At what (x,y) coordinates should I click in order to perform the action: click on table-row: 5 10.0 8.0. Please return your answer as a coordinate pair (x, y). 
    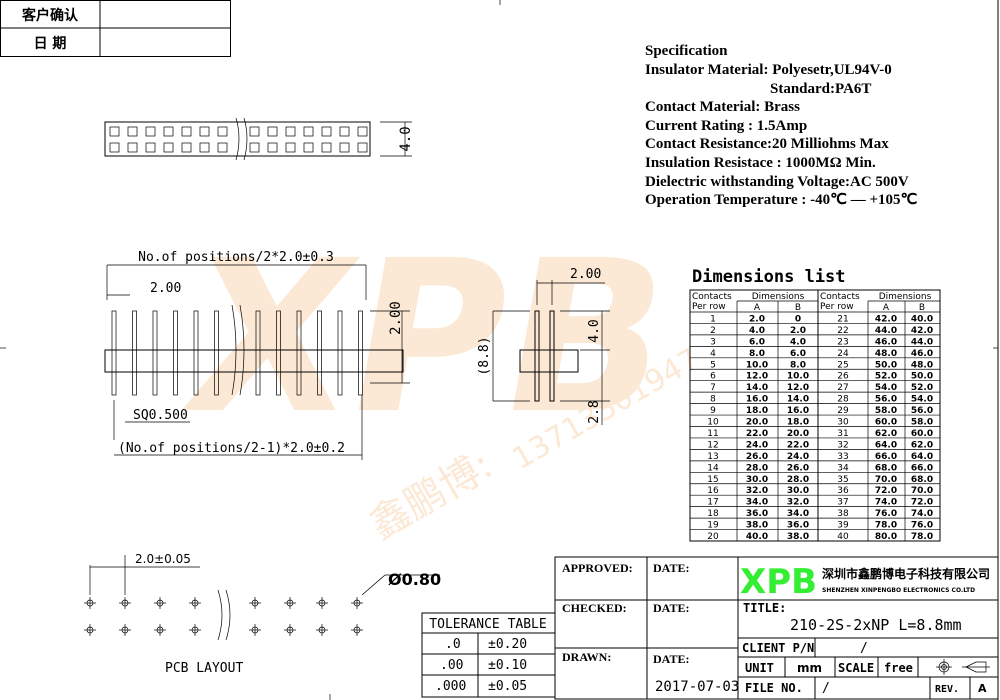
    Looking at the image, I should click on (758, 365).